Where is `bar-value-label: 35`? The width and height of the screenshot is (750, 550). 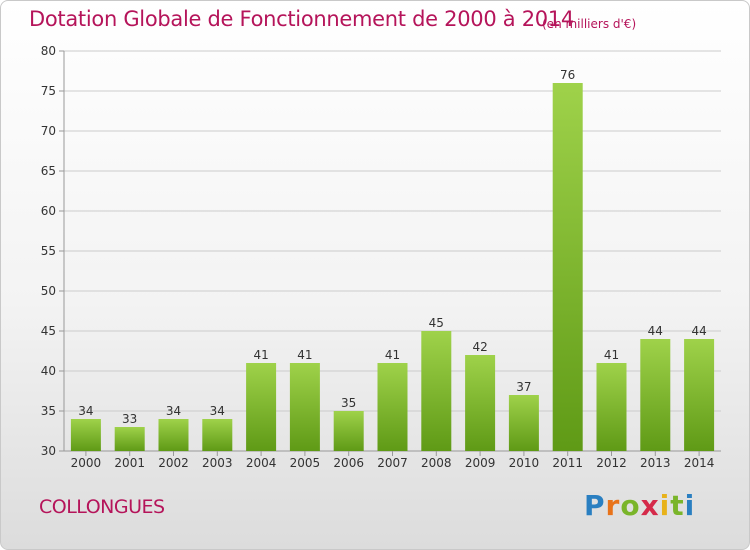
bar-value-label: 35 is located at coordinates (348, 403).